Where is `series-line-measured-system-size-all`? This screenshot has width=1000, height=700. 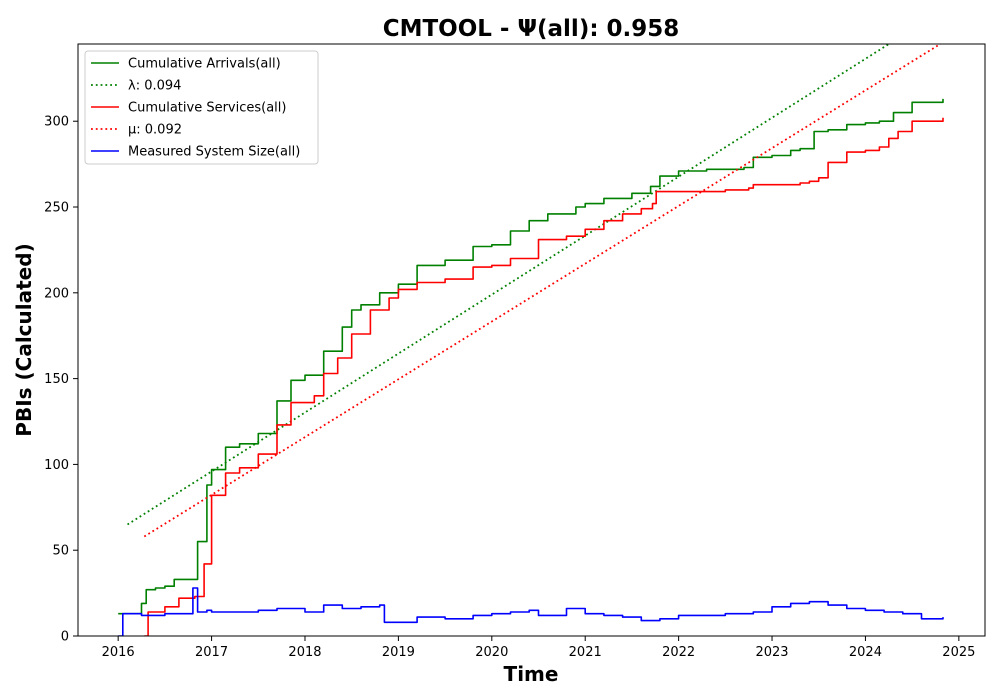
series-line-measured-system-size-all is located at coordinates (531, 611).